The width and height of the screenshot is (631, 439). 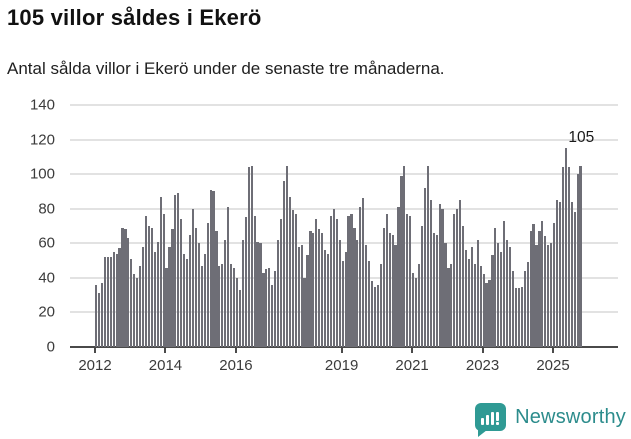 What do you see at coordinates (482, 365) in the screenshot?
I see `x-axis-tick-label: 2023` at bounding box center [482, 365].